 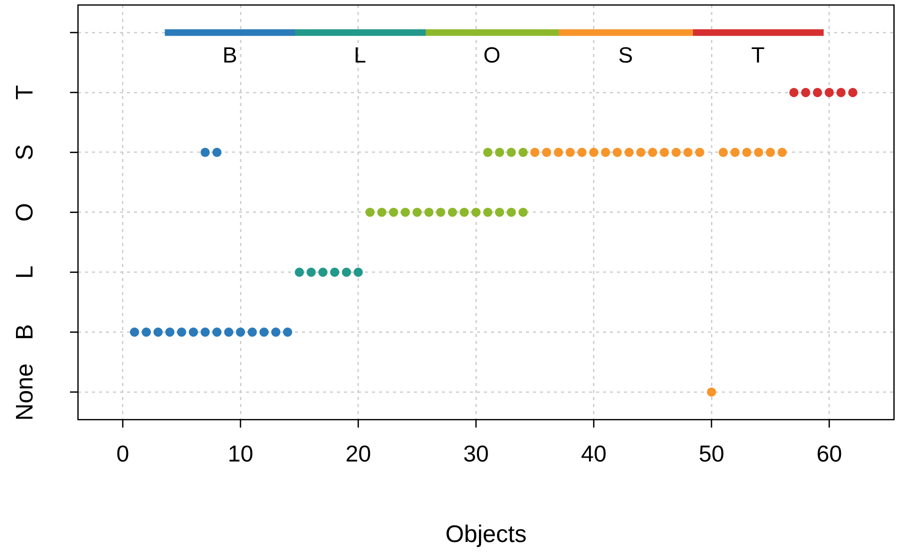 I want to click on y-tick-label: L, so click(x=25, y=272).